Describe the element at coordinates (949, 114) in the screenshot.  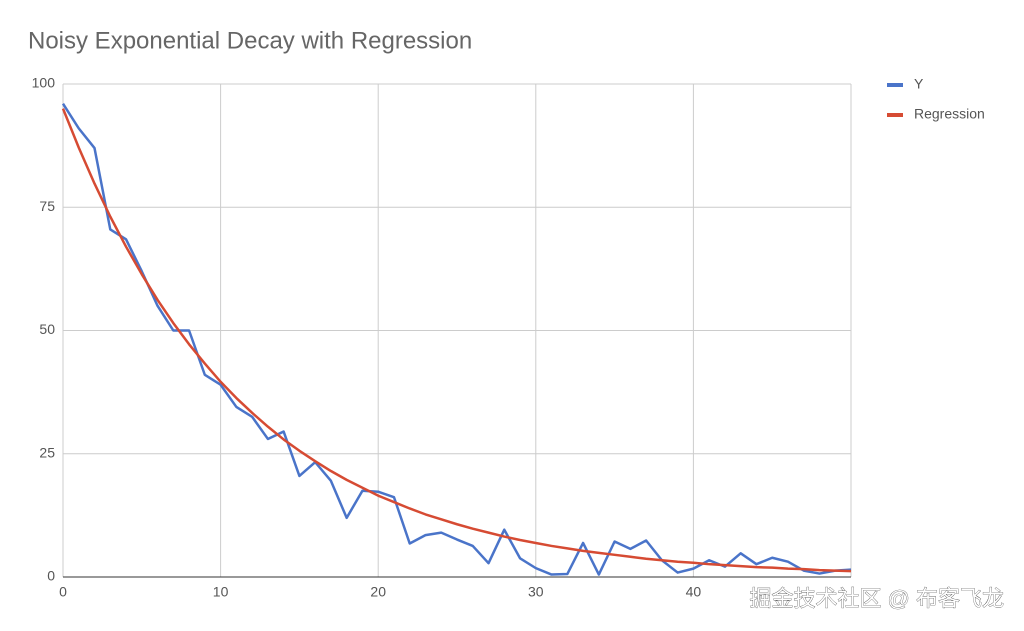
I see `legend-label: Regression` at that location.